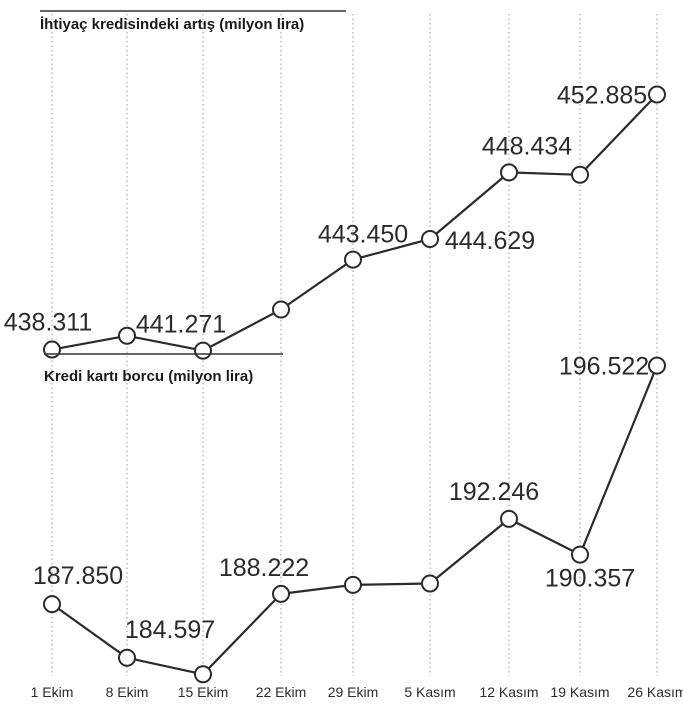 This screenshot has height=714, width=683. I want to click on x-tick-label: 22 Ekim, so click(281, 692).